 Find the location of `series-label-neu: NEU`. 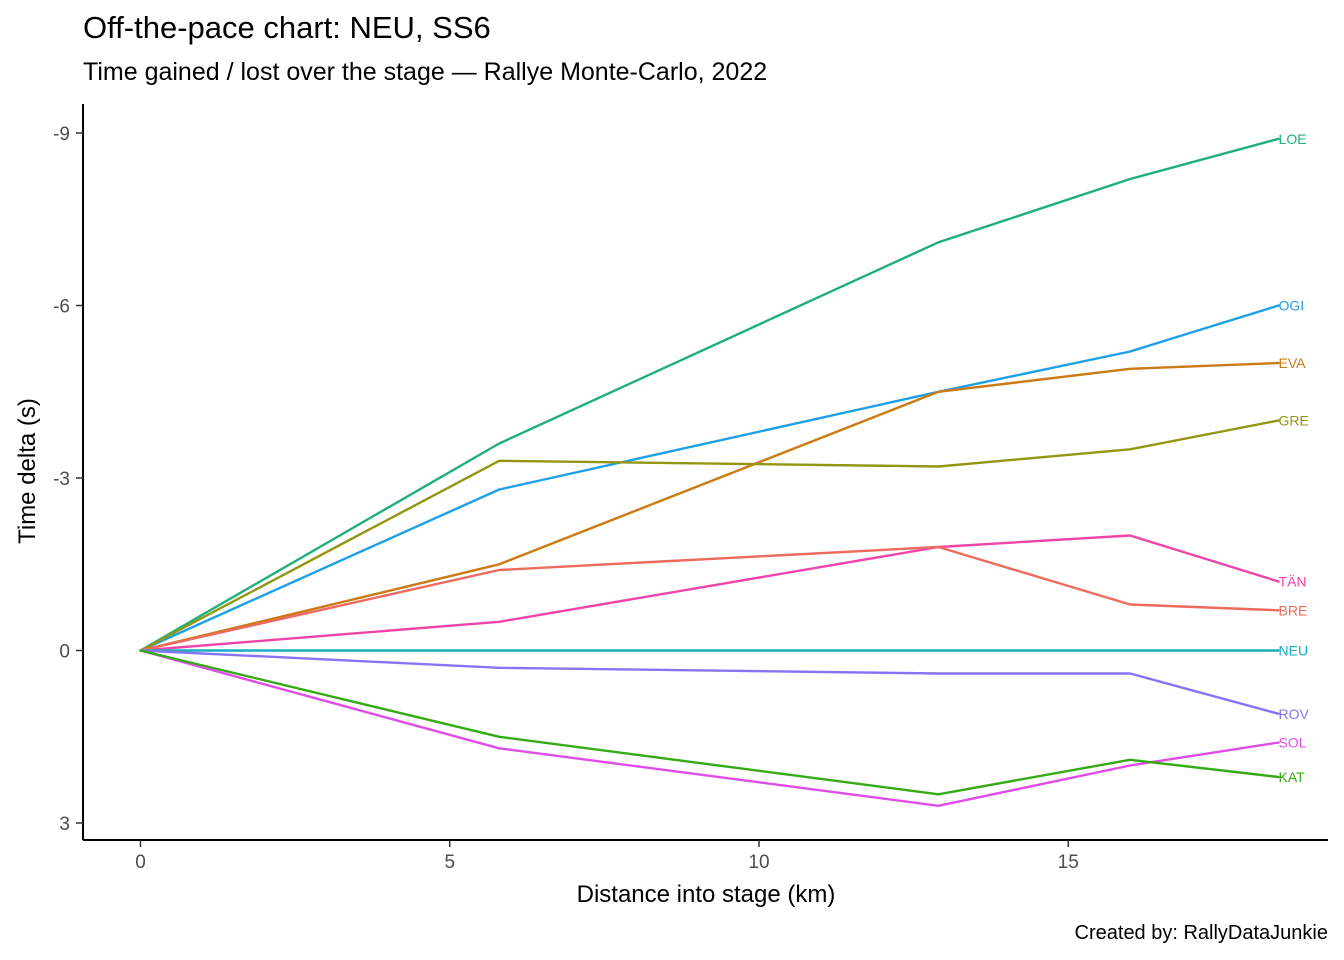

series-label-neu: NEU is located at coordinates (1294, 651).